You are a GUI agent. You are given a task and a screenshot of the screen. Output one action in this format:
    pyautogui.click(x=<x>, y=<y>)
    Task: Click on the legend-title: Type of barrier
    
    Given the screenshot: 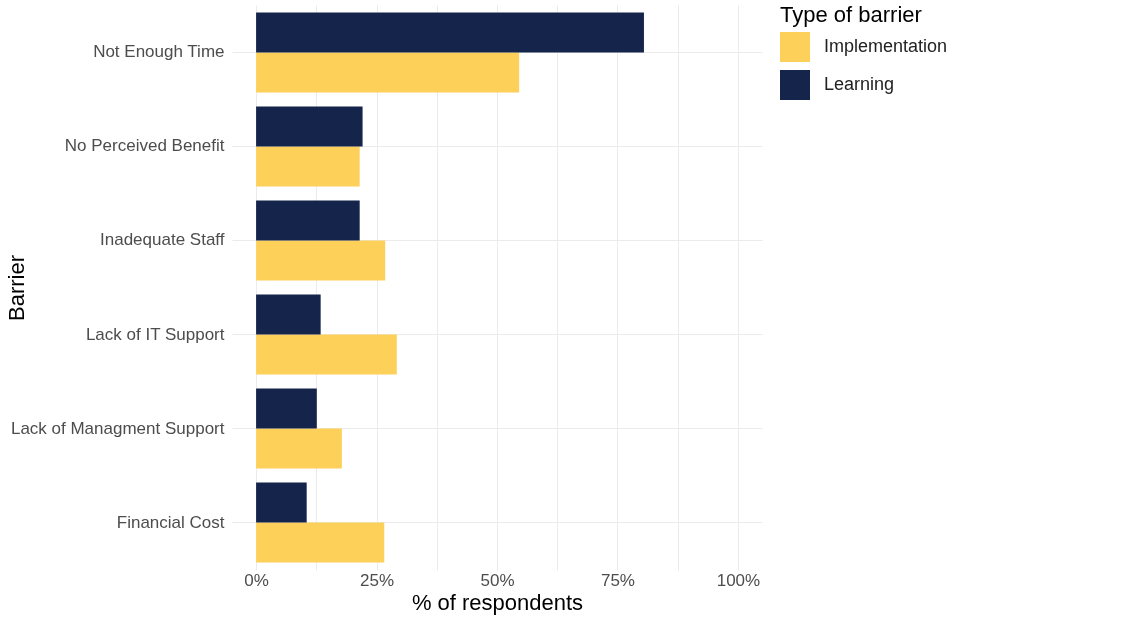 What is the action you would take?
    pyautogui.click(x=851, y=14)
    